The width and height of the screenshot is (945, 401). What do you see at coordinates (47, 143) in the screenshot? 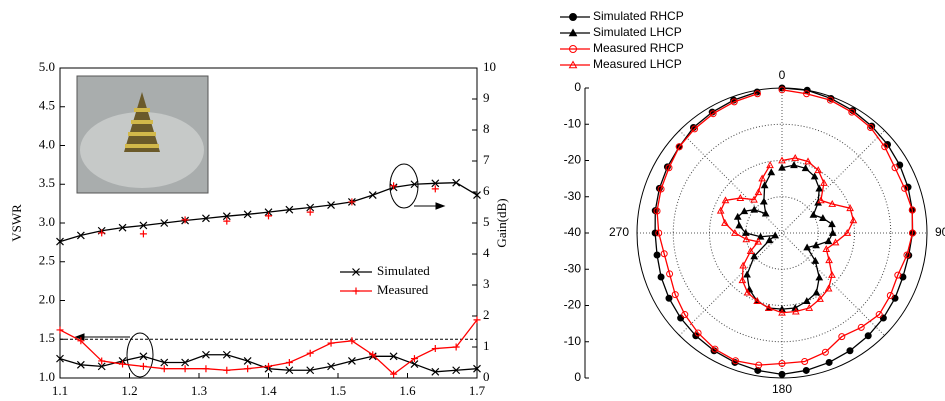
I see `y-tick-label: 4.0` at bounding box center [47, 143].